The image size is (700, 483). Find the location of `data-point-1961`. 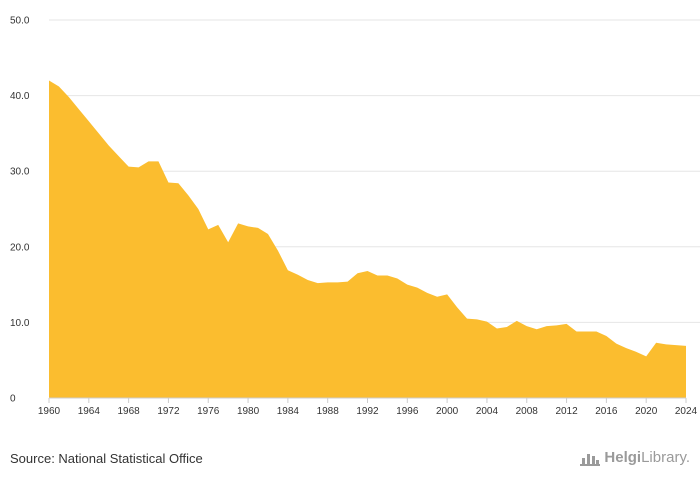

data-point-1961 is located at coordinates (59, 87).